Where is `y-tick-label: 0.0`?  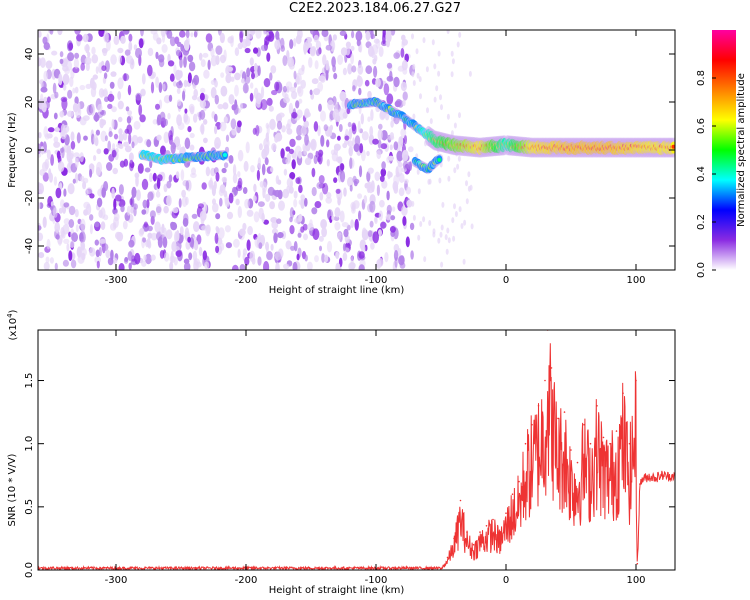 y-tick-label: 0.0 is located at coordinates (29, 570).